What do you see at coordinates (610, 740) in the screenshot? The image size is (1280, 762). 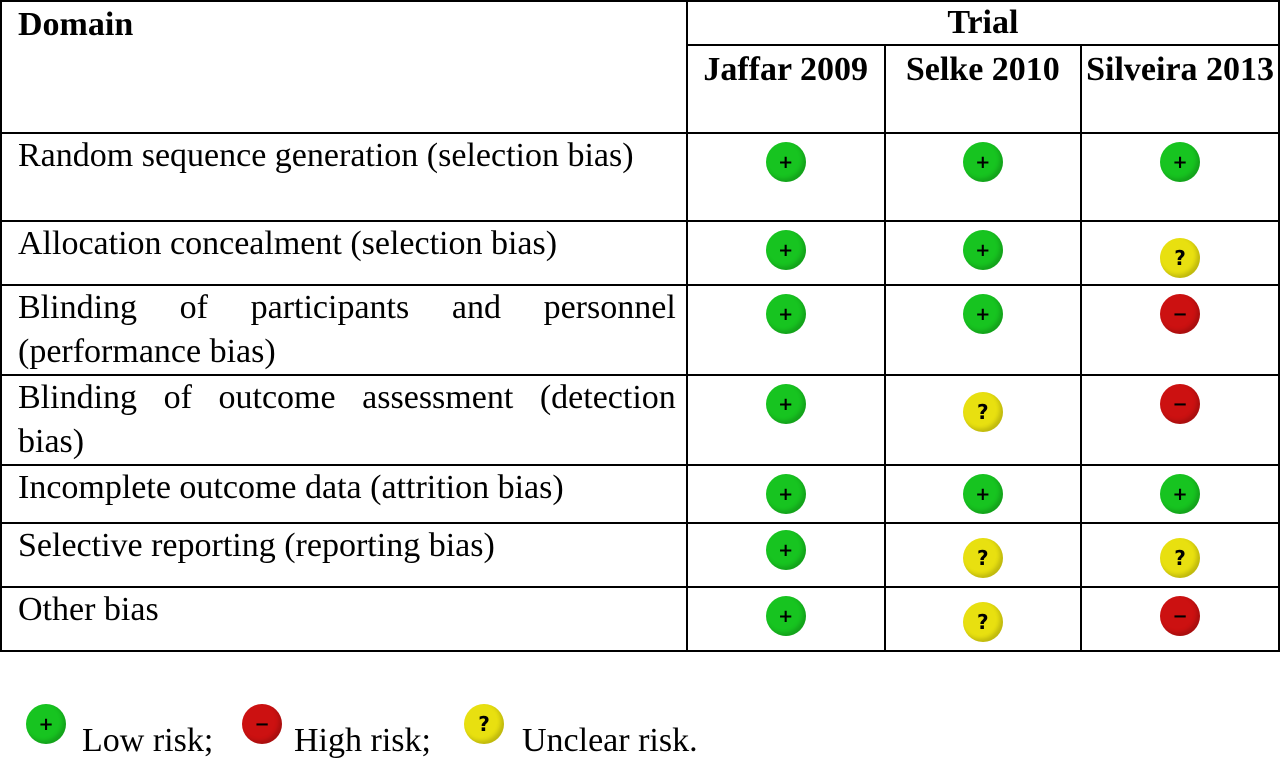 I see `legend-unclear-label: Unclear risk.` at bounding box center [610, 740].